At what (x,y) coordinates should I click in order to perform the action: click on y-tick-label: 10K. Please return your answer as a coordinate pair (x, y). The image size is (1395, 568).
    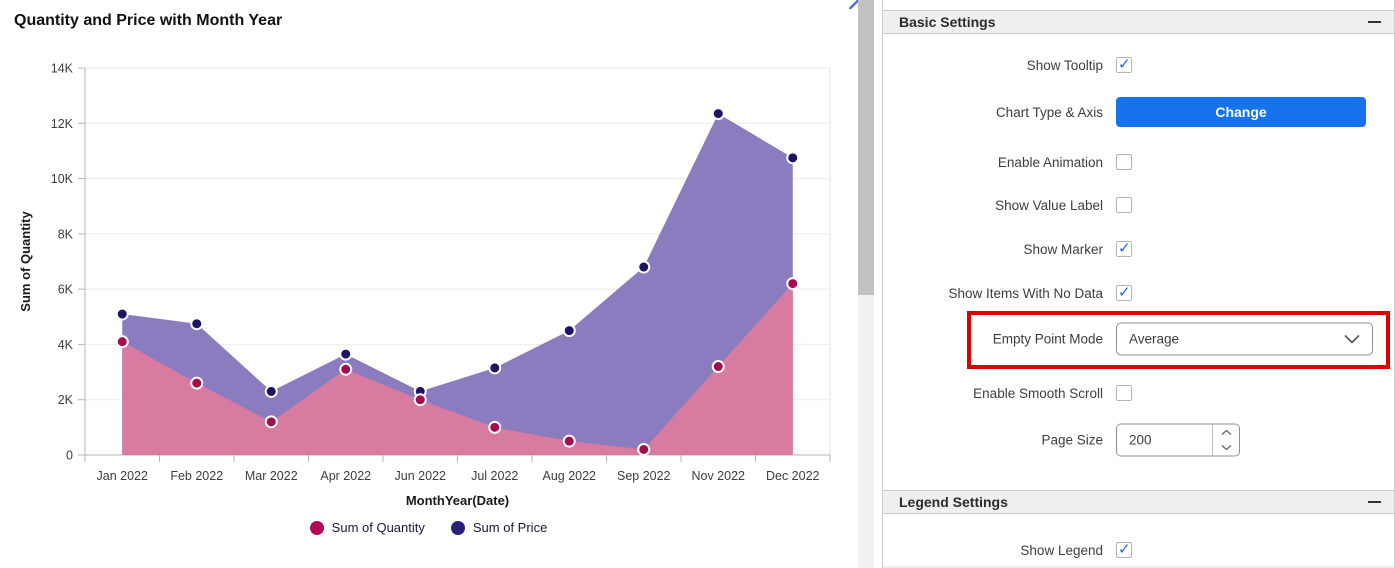
    Looking at the image, I should click on (62, 179).